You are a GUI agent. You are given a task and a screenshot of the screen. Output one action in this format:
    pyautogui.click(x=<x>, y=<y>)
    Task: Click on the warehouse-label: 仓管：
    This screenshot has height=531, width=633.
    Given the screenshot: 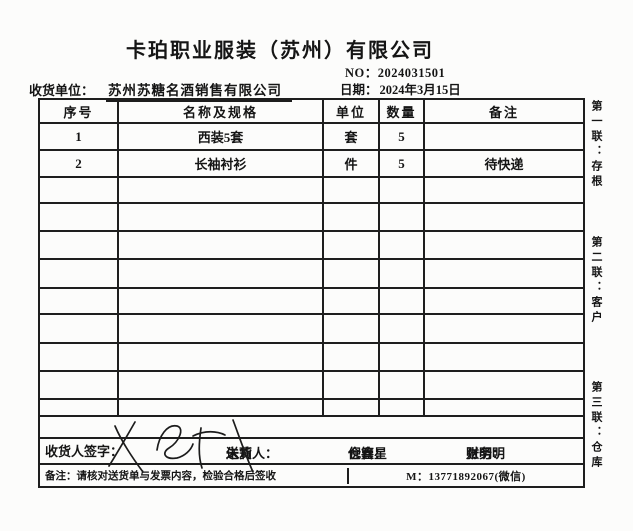 What is the action you would take?
    pyautogui.click(x=368, y=453)
    